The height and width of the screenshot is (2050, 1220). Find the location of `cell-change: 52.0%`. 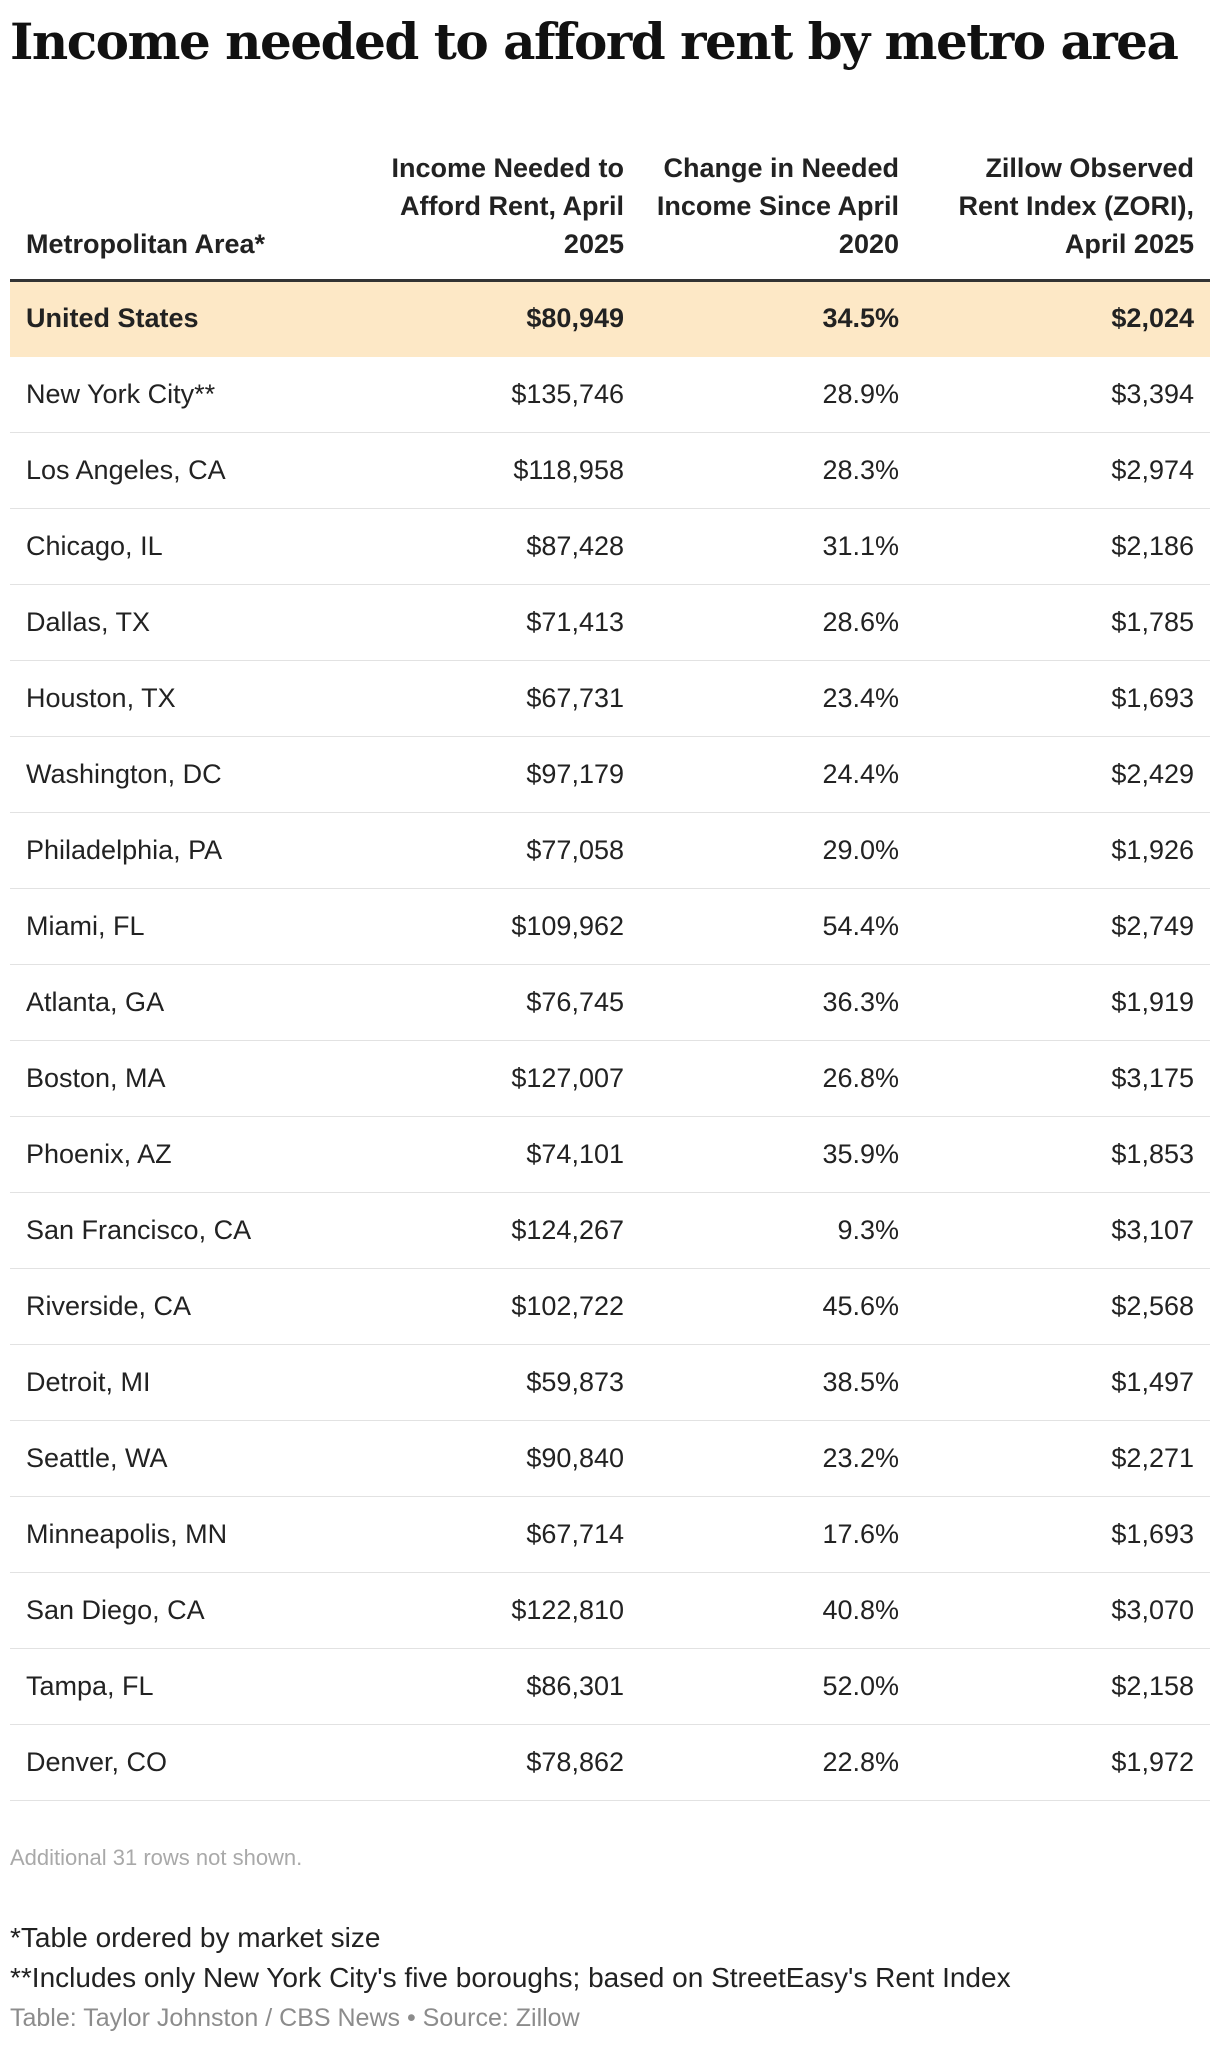

cell-change: 52.0% is located at coordinates (777, 1686).